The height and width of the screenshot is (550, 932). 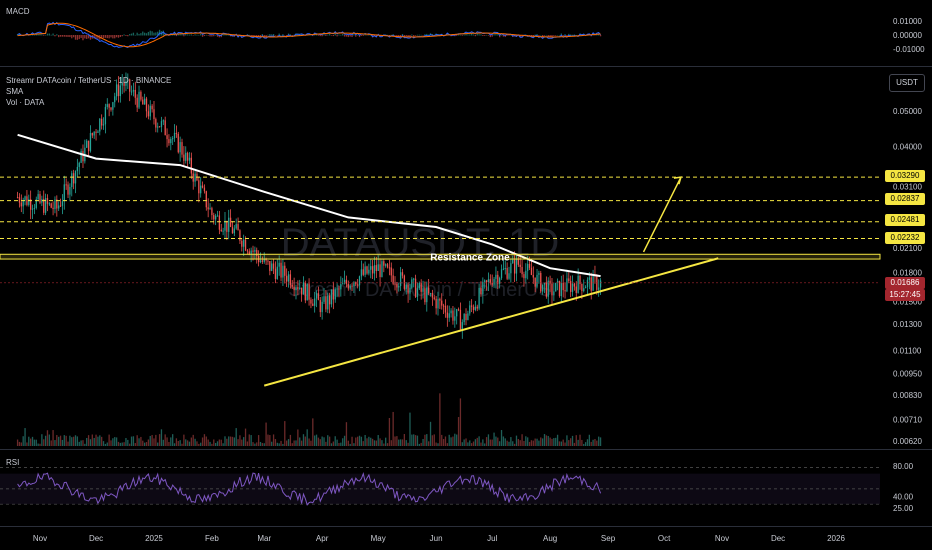 What do you see at coordinates (664, 538) in the screenshot?
I see `time-axis-label: Oct` at bounding box center [664, 538].